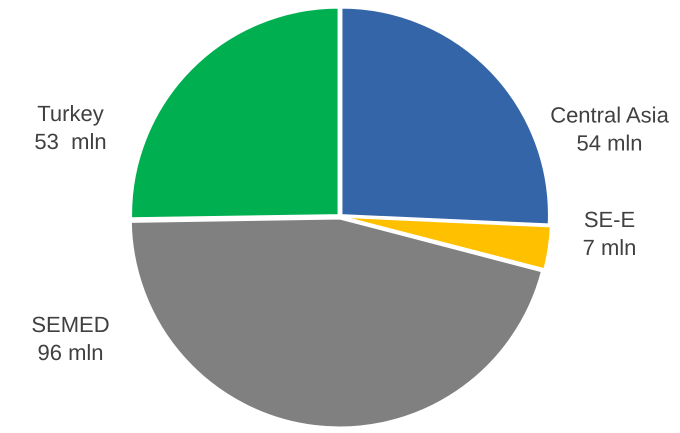 Image resolution: width=680 pixels, height=433 pixels. Describe the element at coordinates (70, 325) in the screenshot. I see `slice-label: SEMED` at that location.